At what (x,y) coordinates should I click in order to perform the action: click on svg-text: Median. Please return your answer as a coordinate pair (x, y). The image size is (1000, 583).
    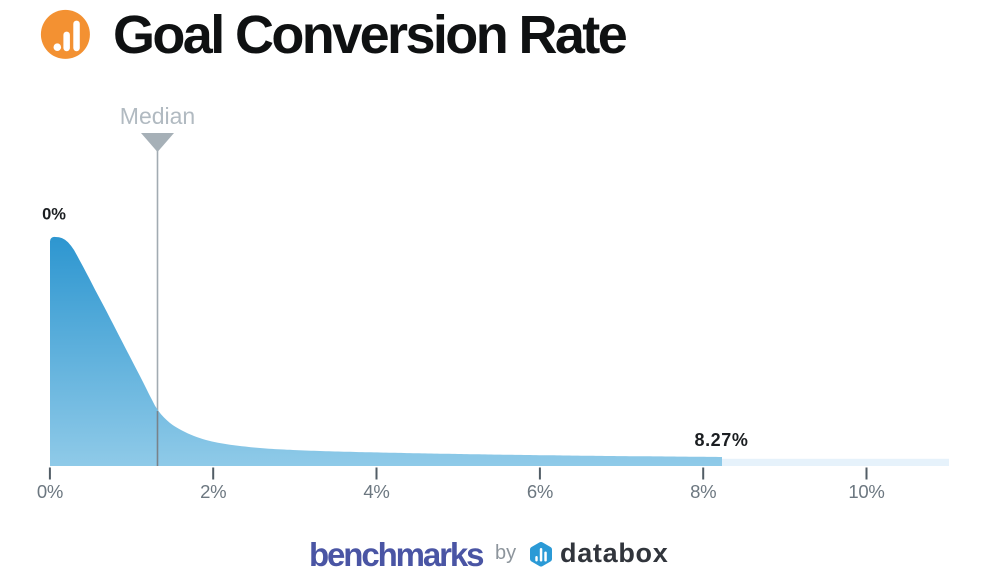
    Looking at the image, I should click on (157, 116).